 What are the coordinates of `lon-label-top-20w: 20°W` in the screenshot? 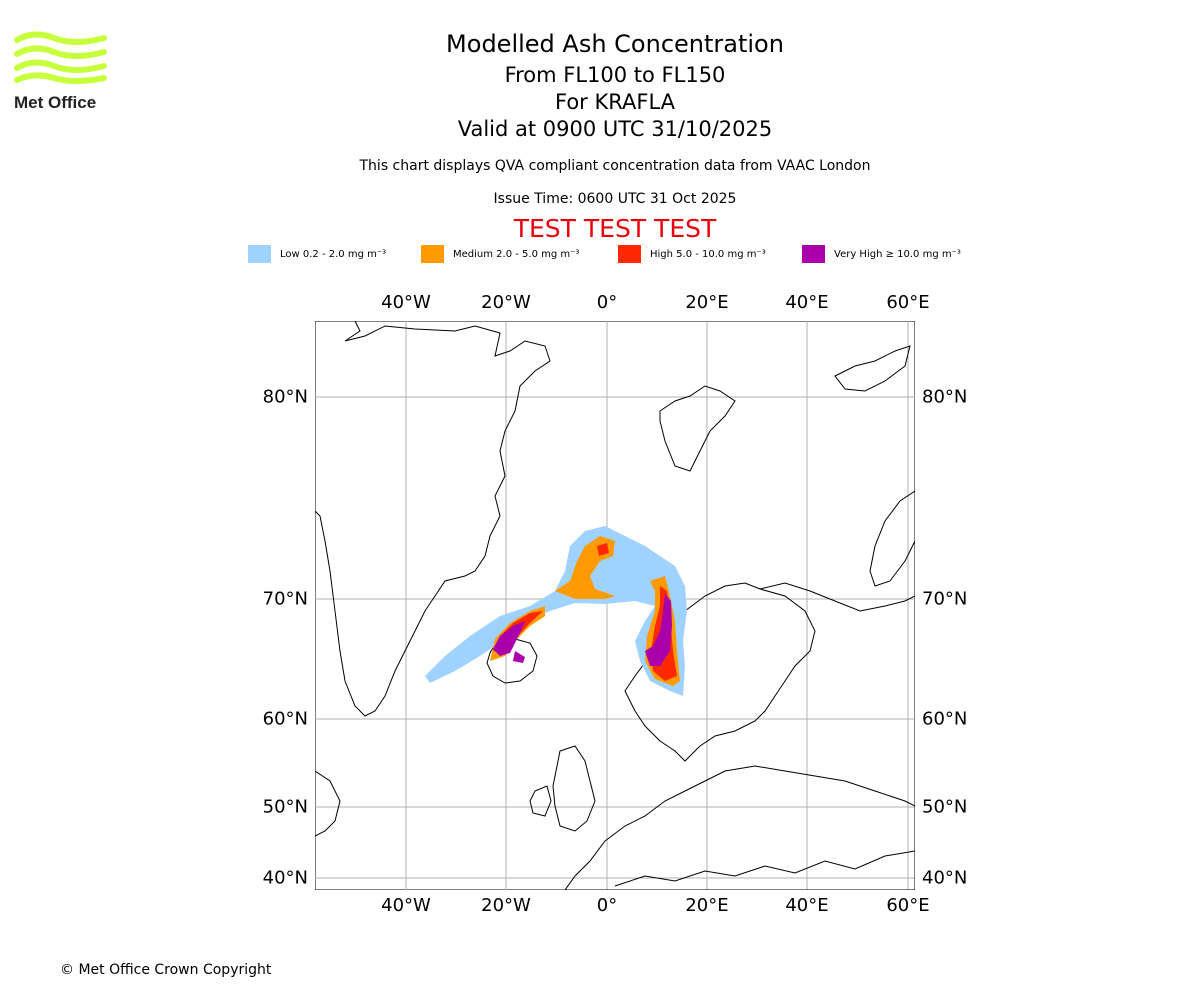 It's located at (506, 302).